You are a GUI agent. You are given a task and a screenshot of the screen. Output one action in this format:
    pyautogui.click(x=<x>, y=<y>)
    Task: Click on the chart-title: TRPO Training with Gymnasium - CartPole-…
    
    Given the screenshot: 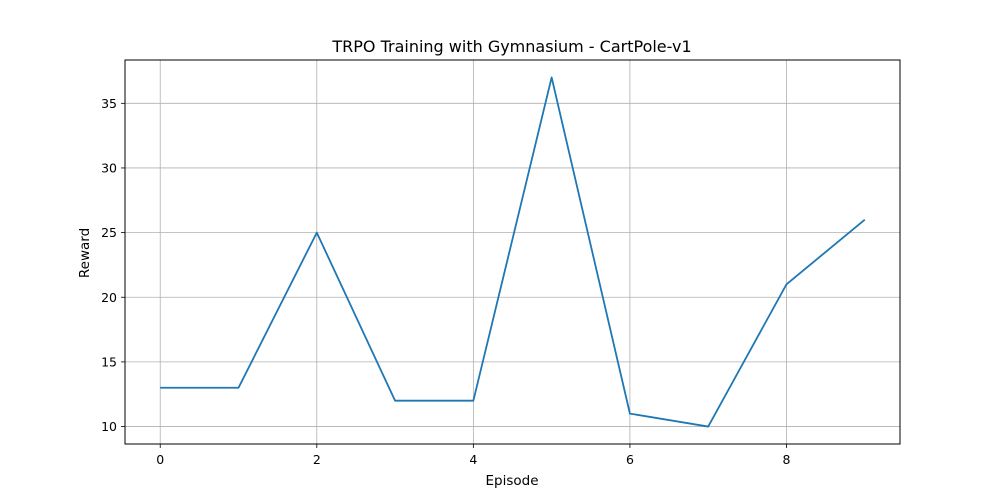 What is the action you would take?
    pyautogui.click(x=511, y=46)
    